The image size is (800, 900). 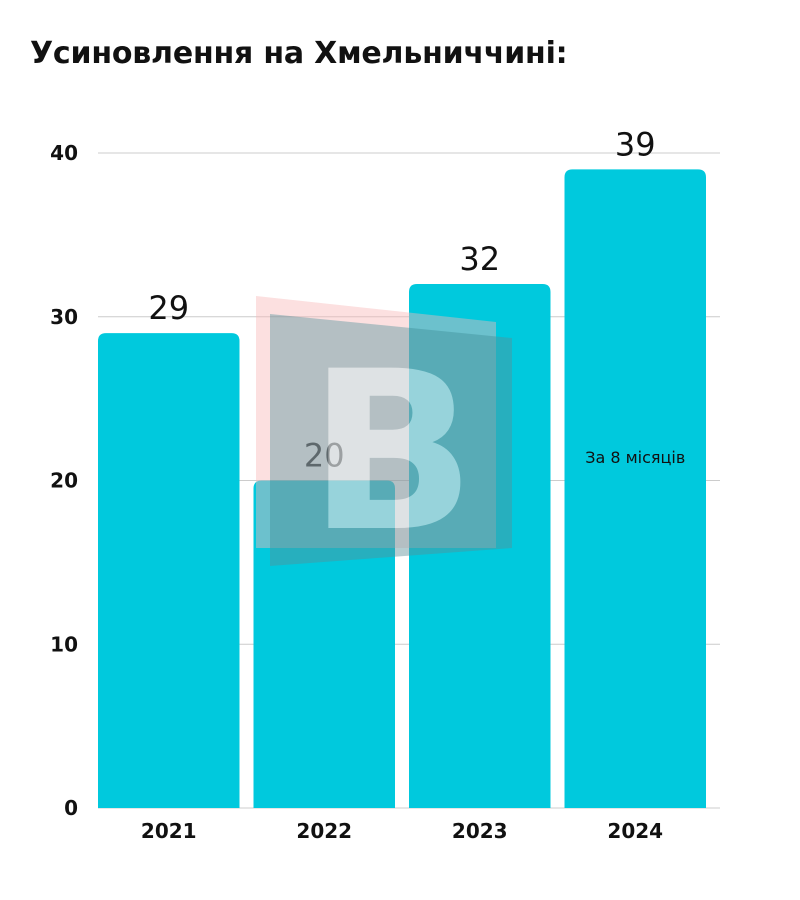 I want to click on watermark-letter: В, so click(x=392, y=452).